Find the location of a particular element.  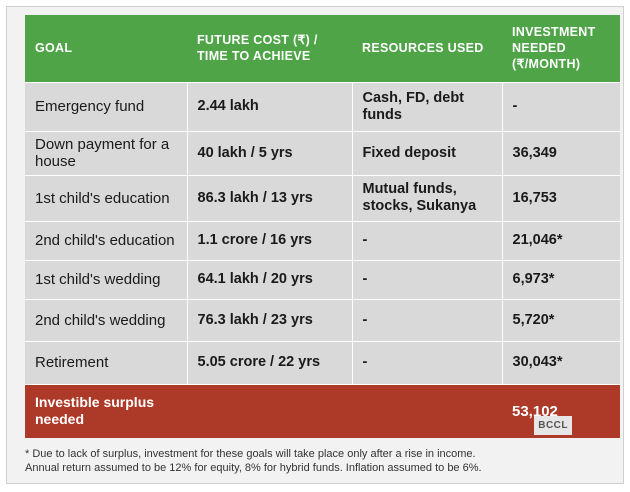

total-value: 53,102 is located at coordinates (535, 411).